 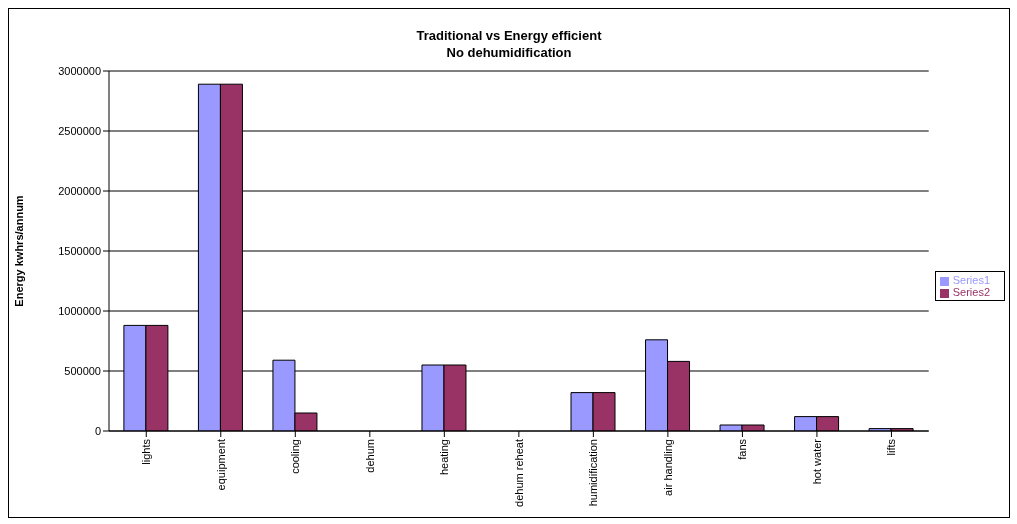 What do you see at coordinates (79, 70) in the screenshot?
I see `y-tick-label: 3000000` at bounding box center [79, 70].